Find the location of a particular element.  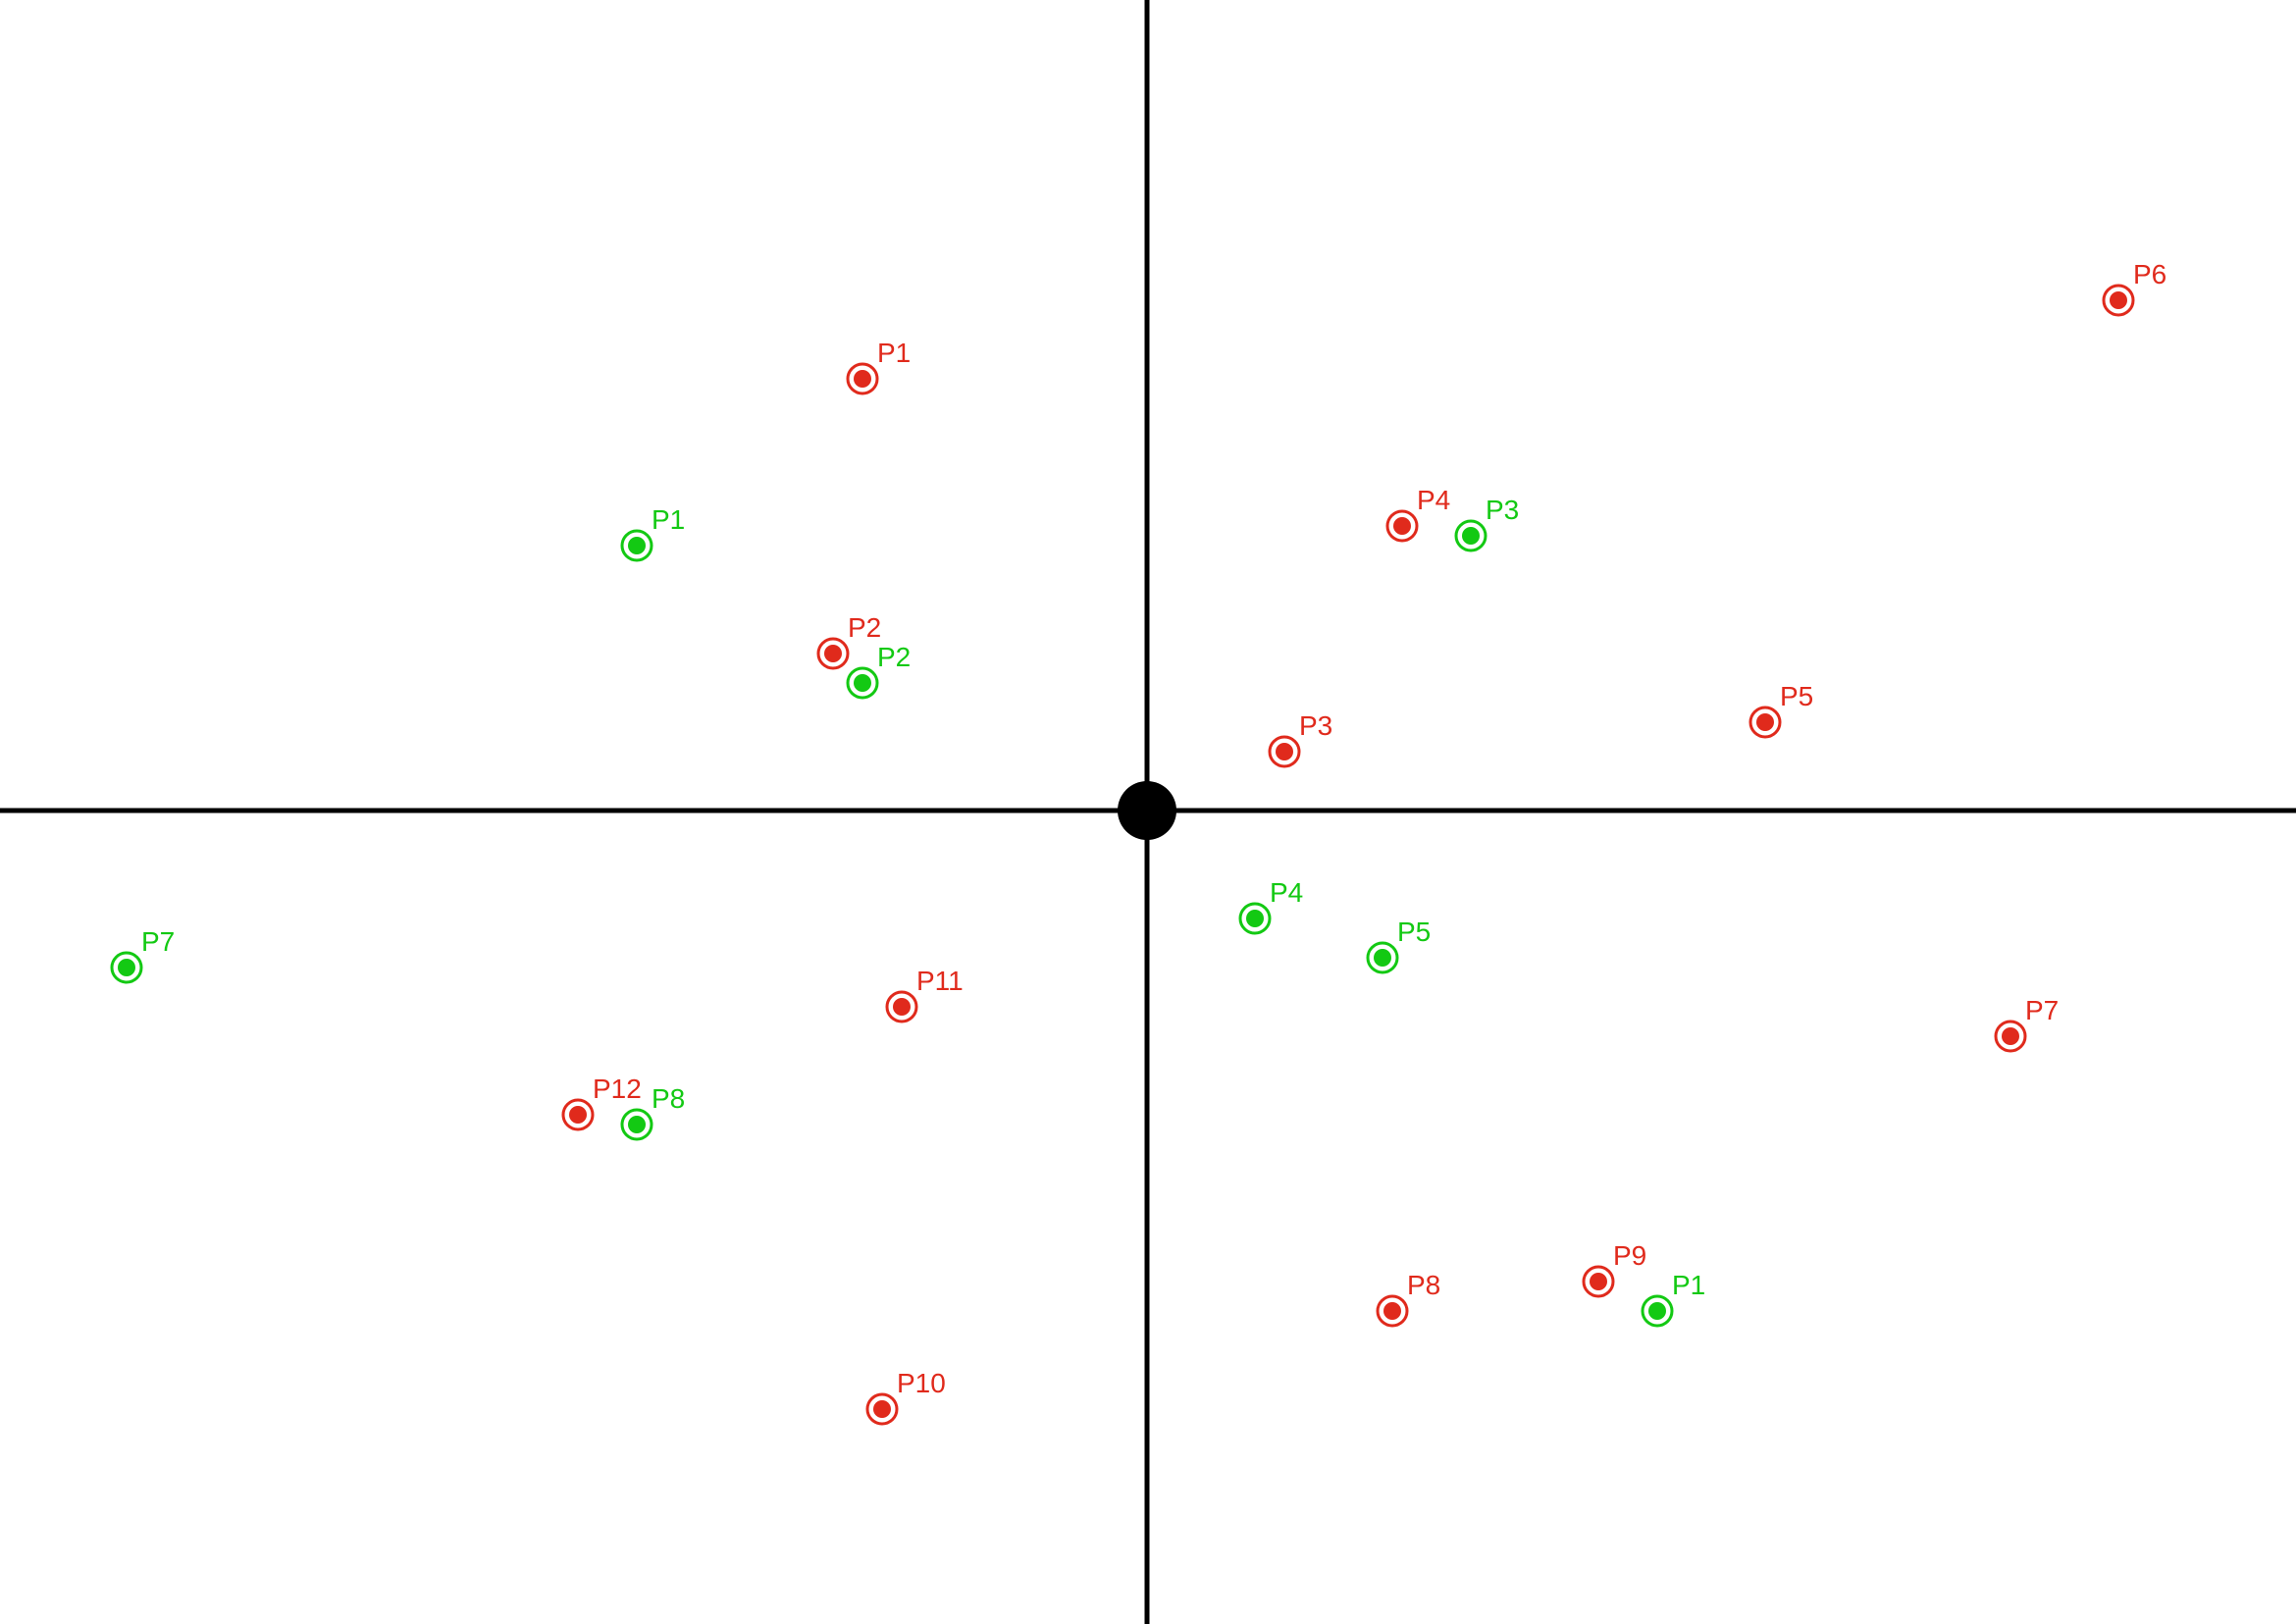

point-green-p8: P8 is located at coordinates (652, 1112).